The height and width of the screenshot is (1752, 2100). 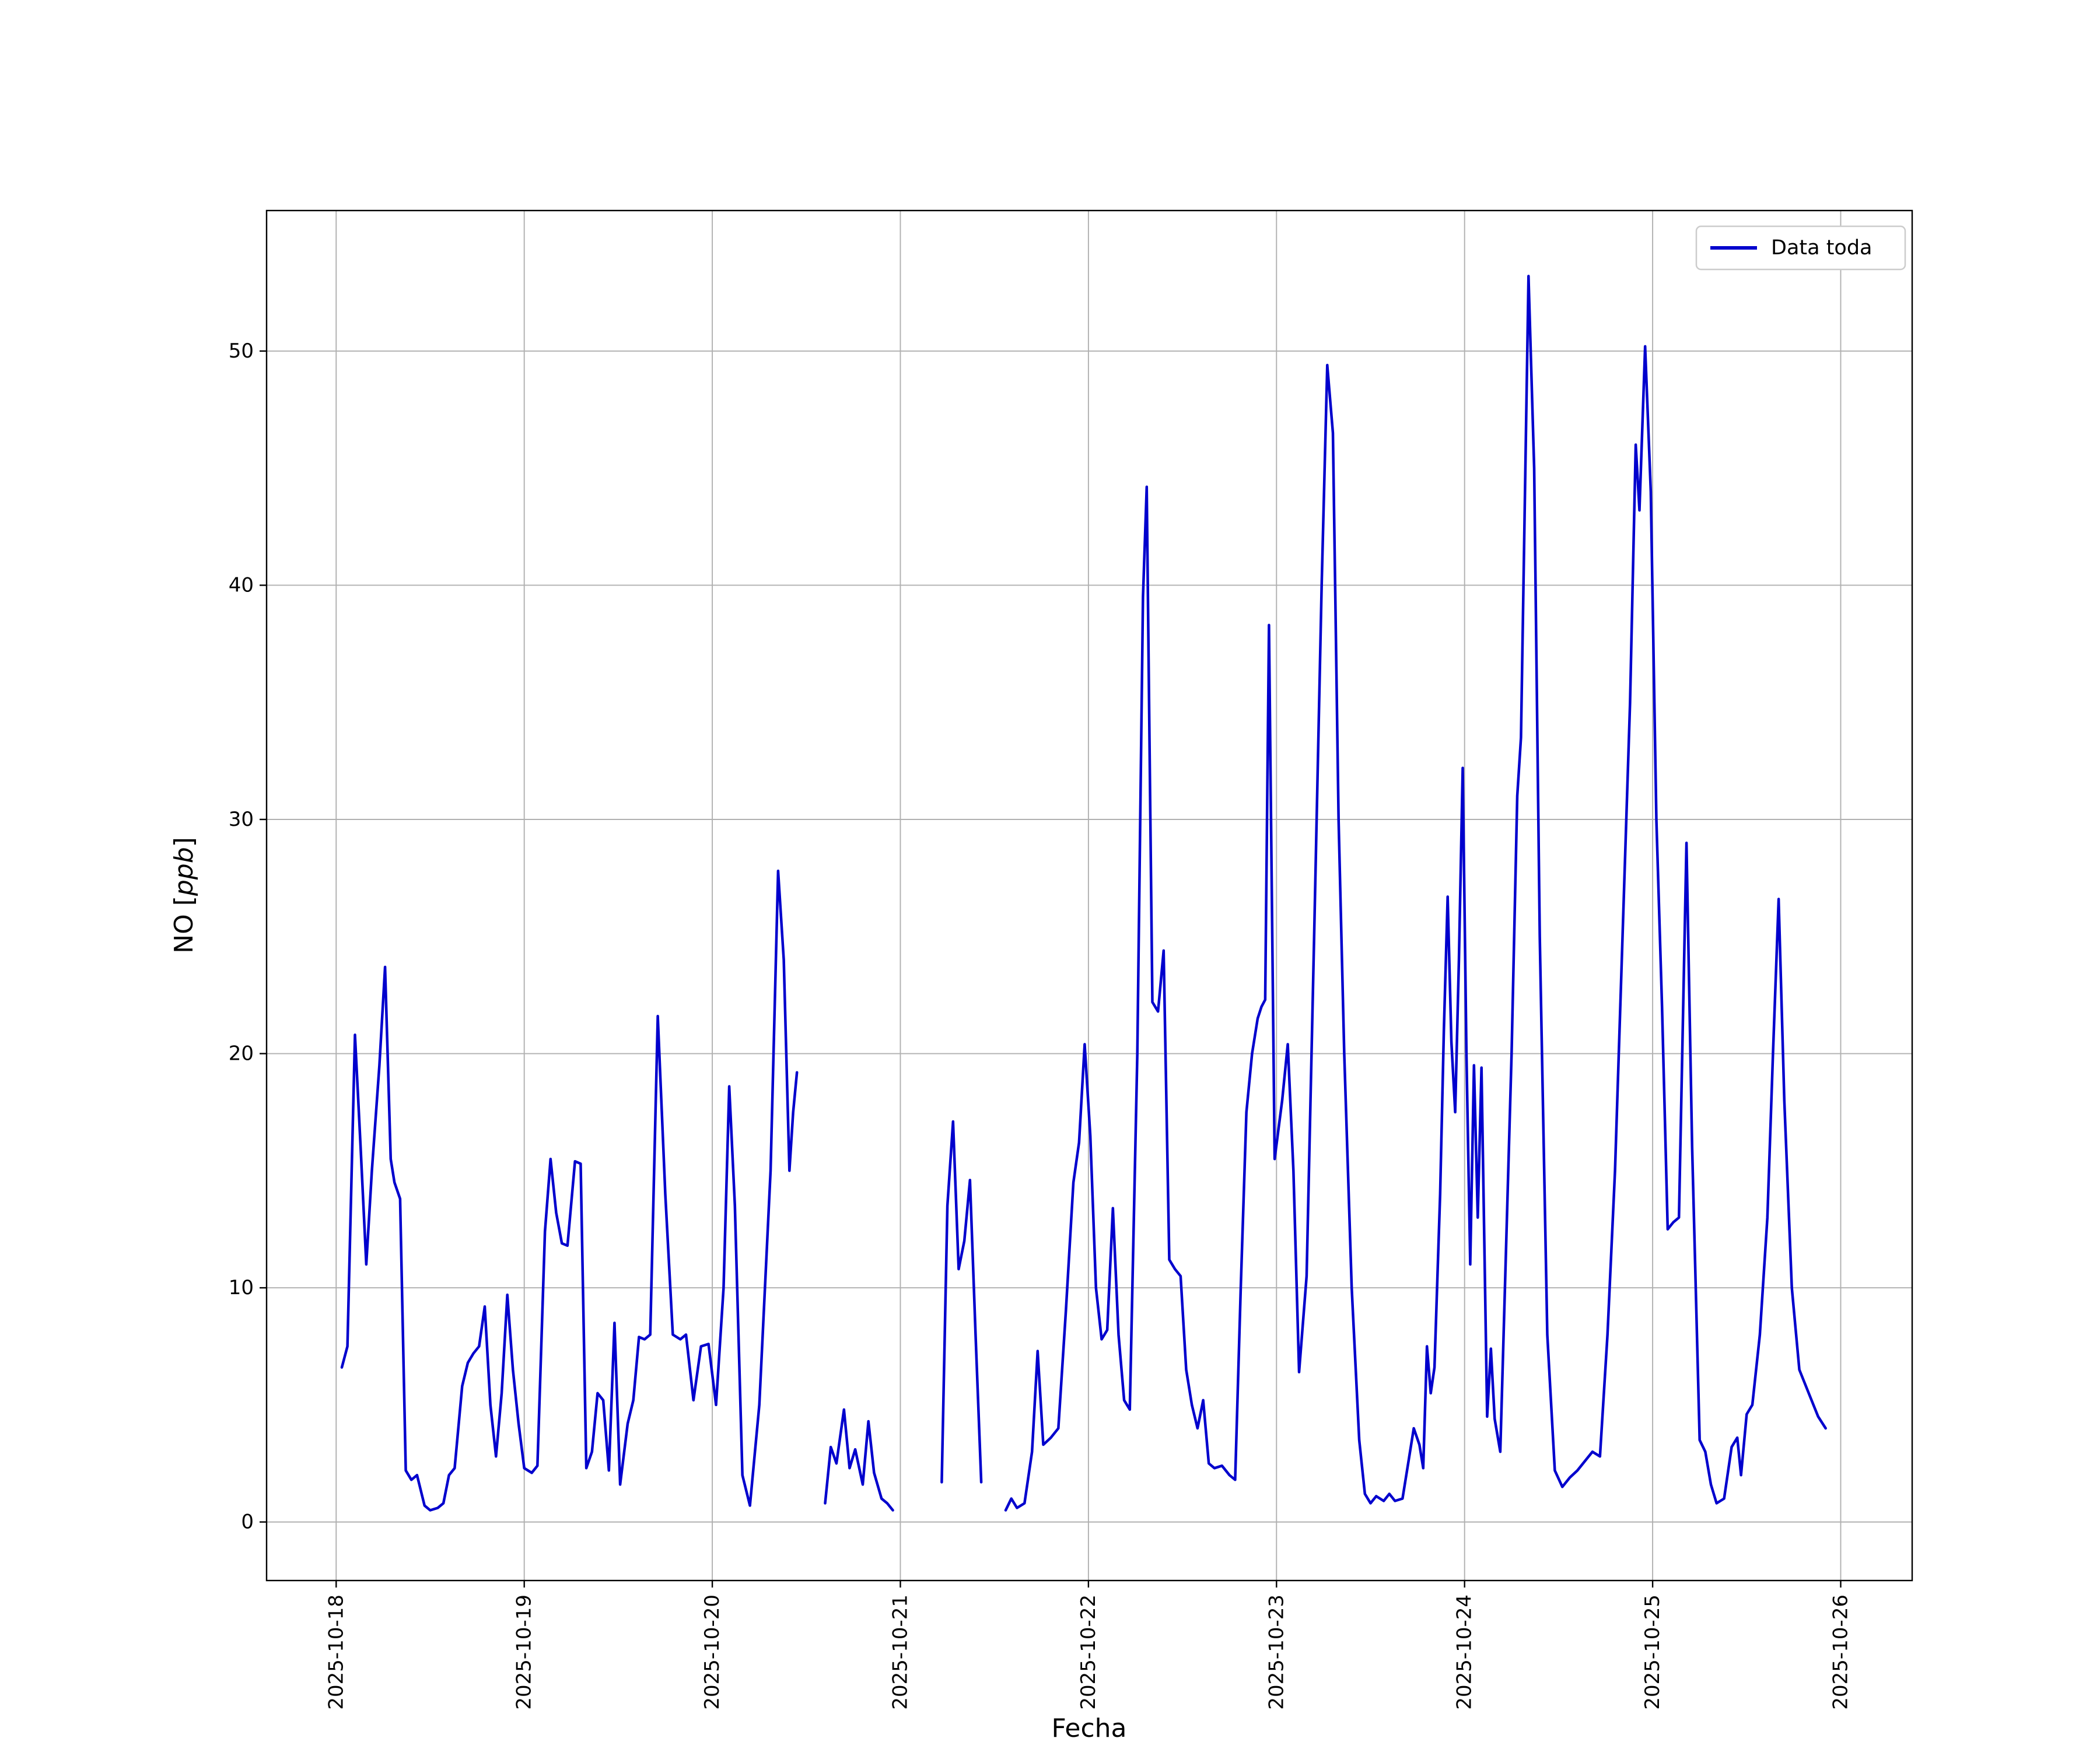 I want to click on x-tick-label: 2025-10-22, so click(x=1088, y=1652).